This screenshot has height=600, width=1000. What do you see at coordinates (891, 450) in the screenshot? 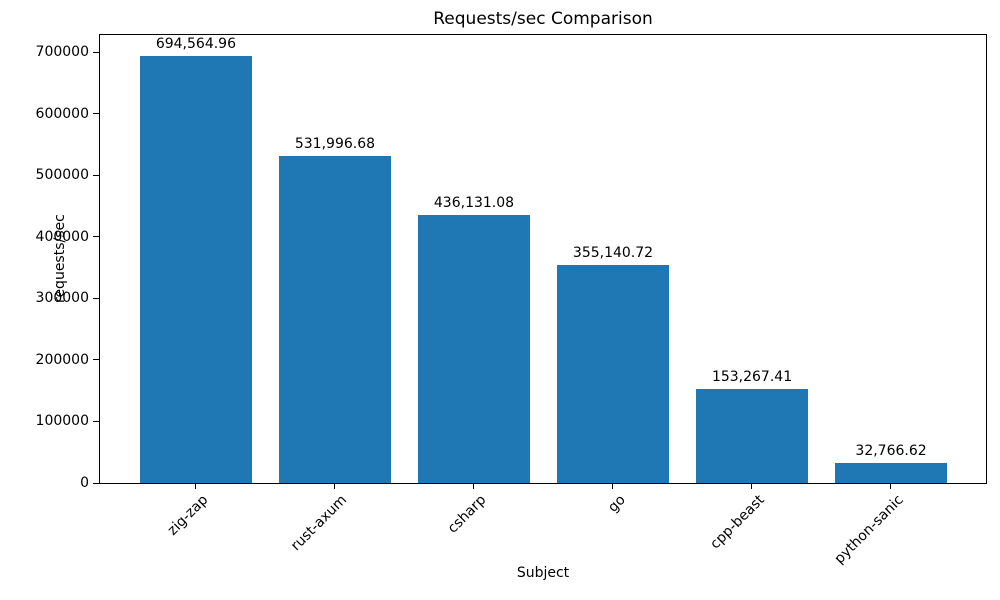
I see `bar-value-label: 32,766.62` at bounding box center [891, 450].